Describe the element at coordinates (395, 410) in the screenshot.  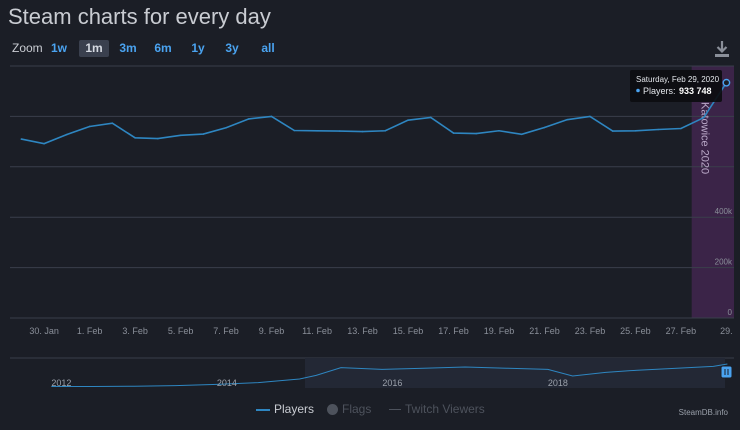
I see `legend-twitch-swatch` at that location.